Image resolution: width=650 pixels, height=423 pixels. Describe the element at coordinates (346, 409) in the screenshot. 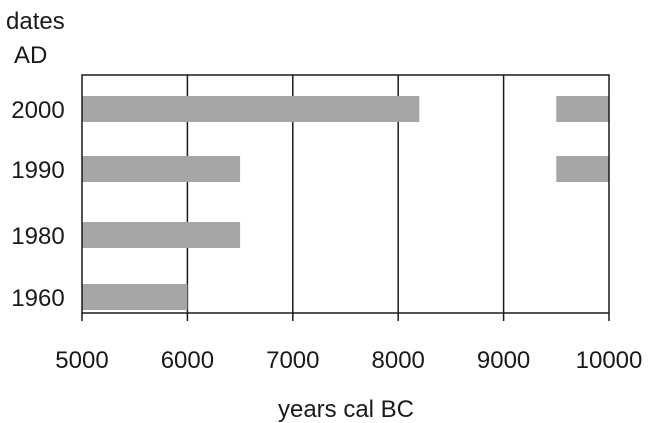

I see `x-axis-label: years cal BC` at that location.